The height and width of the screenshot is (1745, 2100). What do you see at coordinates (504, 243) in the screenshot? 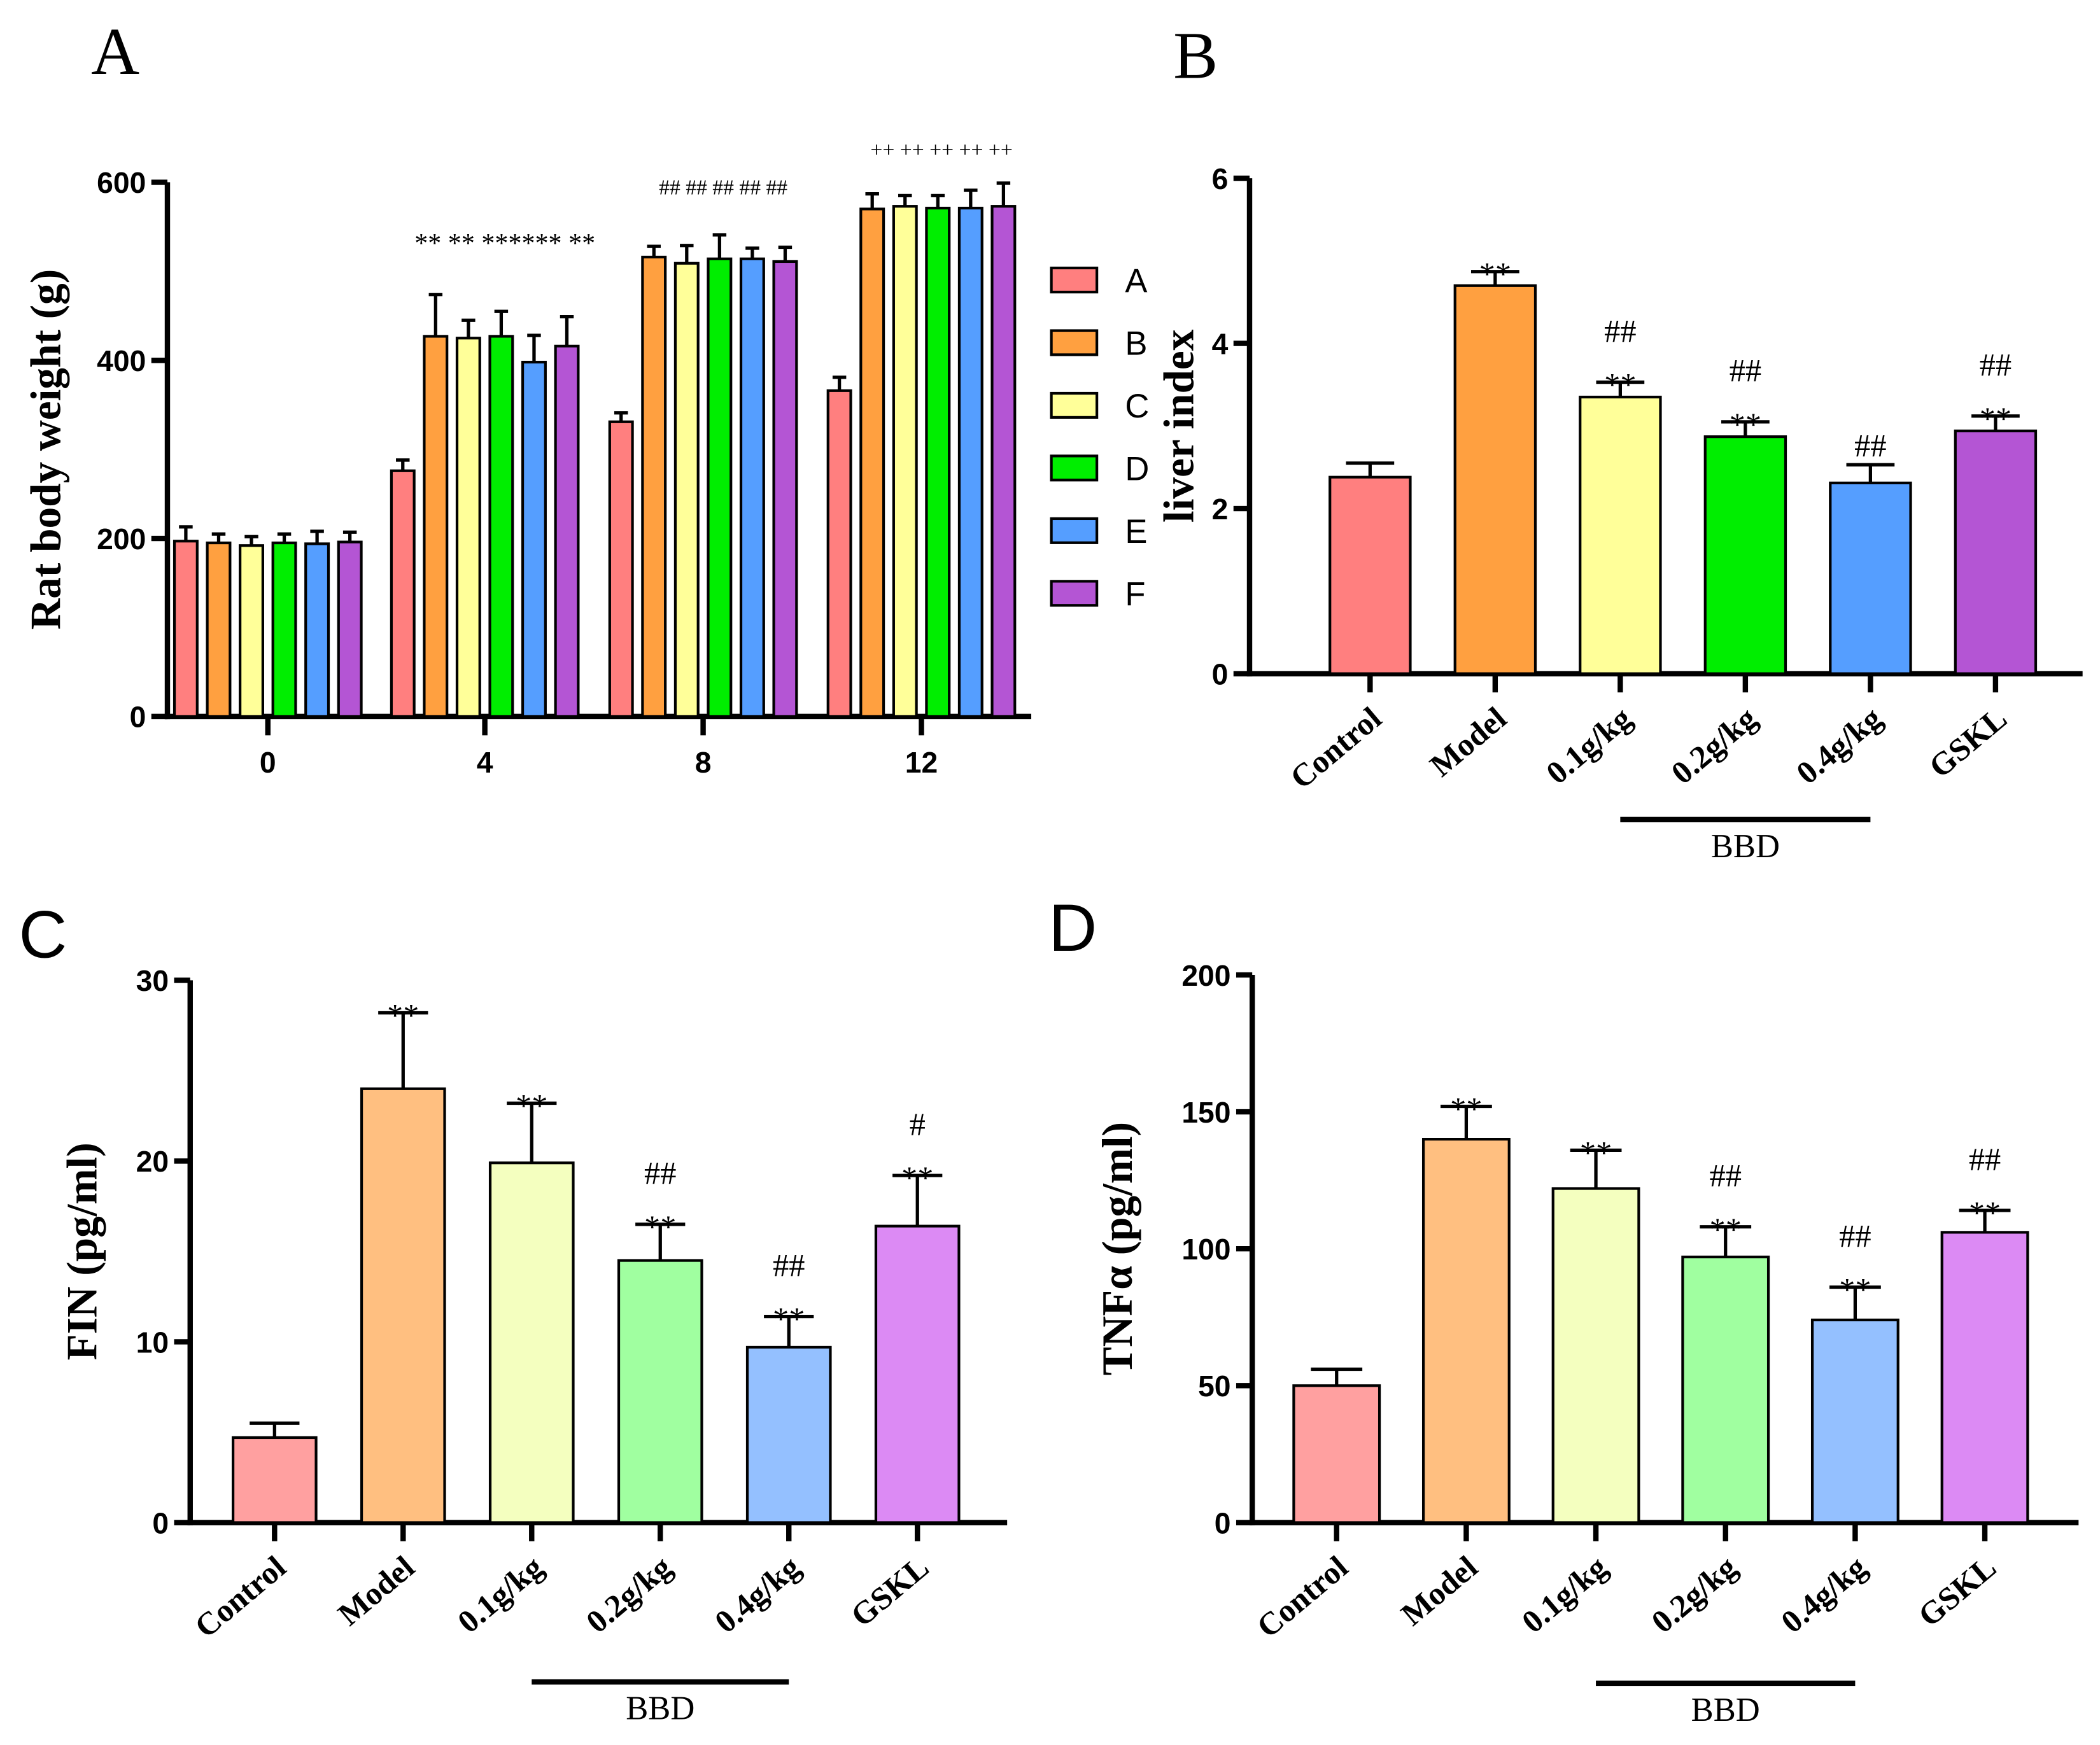
I see `significance-annotation: ** ** ****** **` at bounding box center [504, 243].